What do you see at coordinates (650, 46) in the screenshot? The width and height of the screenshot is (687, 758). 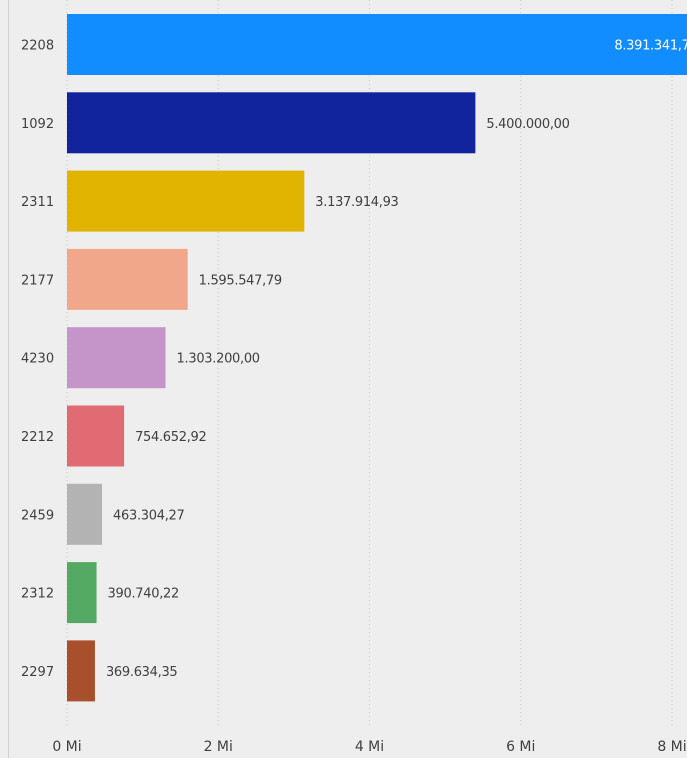 I see `data-label: 8.391.341,77` at bounding box center [650, 46].